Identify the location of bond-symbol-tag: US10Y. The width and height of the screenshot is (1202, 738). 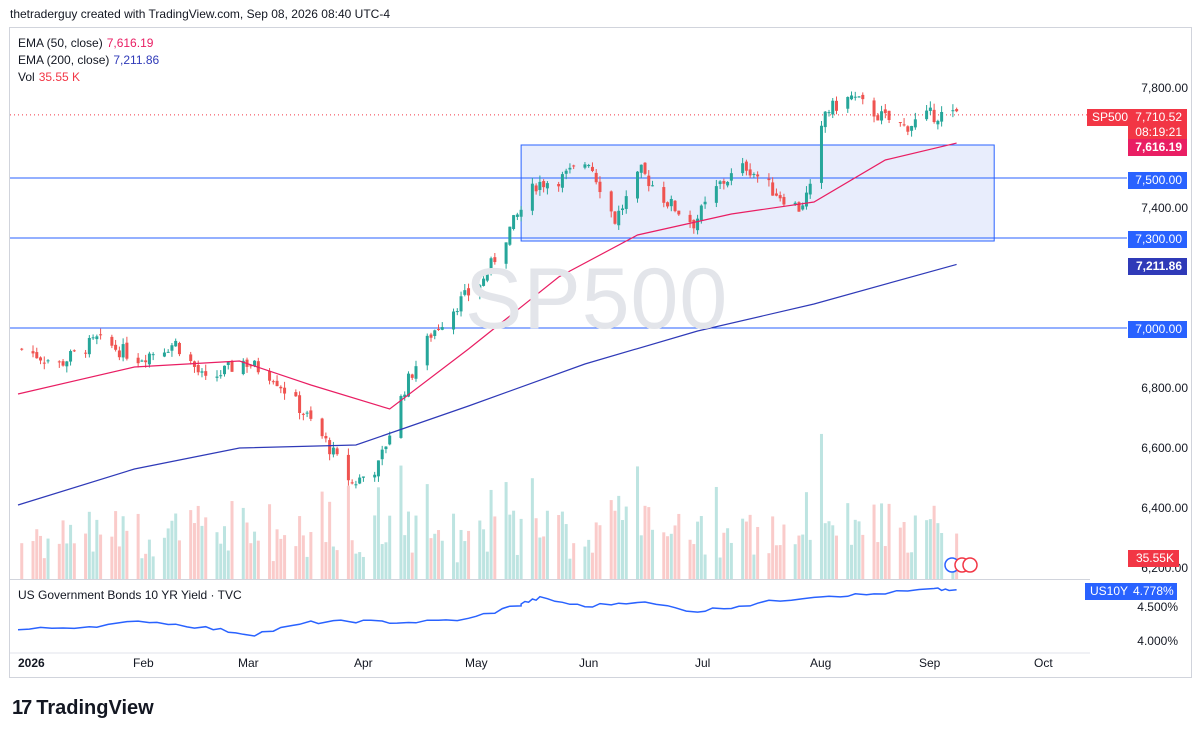
(1106, 591).